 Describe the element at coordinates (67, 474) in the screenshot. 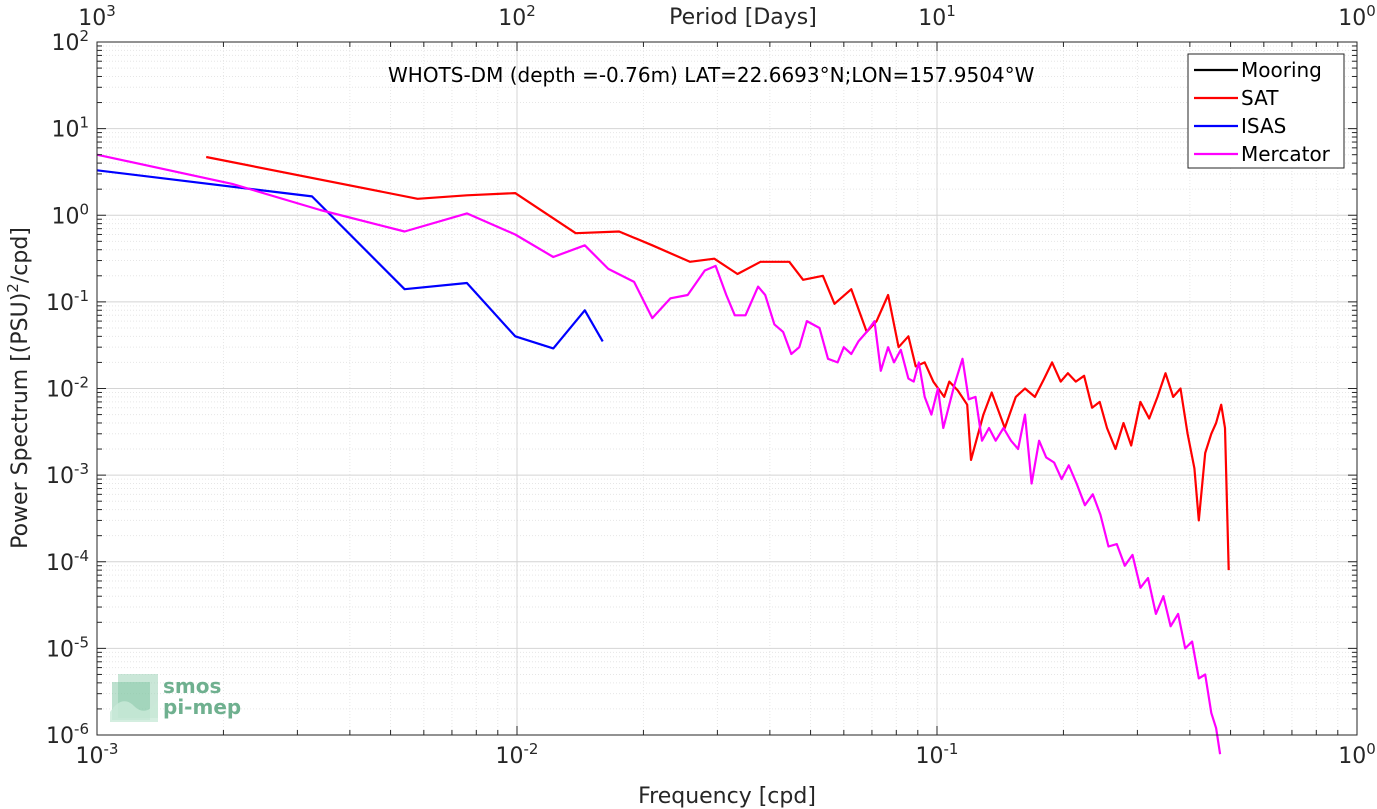

I see `y-tick-label: 10⁻³` at that location.